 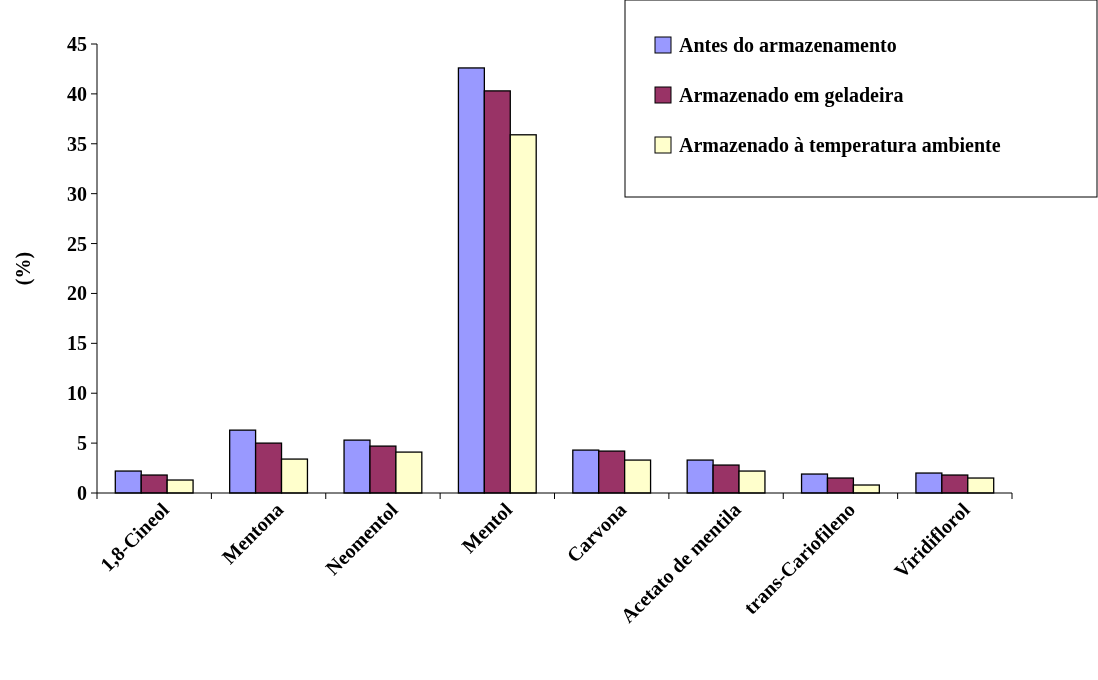 I want to click on y-tick-label: 30, so click(x=77, y=193).